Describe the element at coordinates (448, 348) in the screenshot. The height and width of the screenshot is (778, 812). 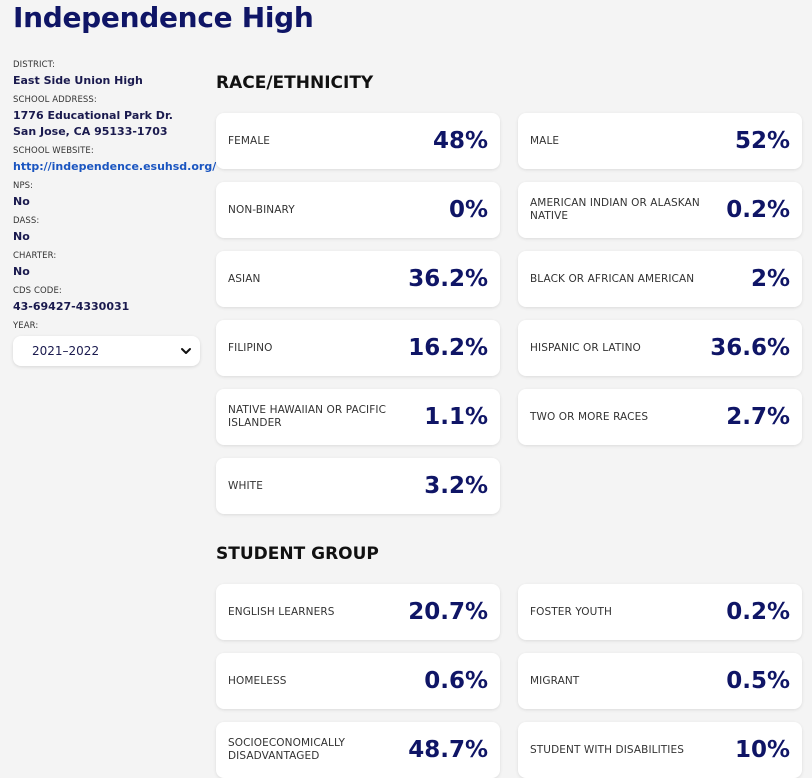
I see `stat-value: 16.2%` at that location.